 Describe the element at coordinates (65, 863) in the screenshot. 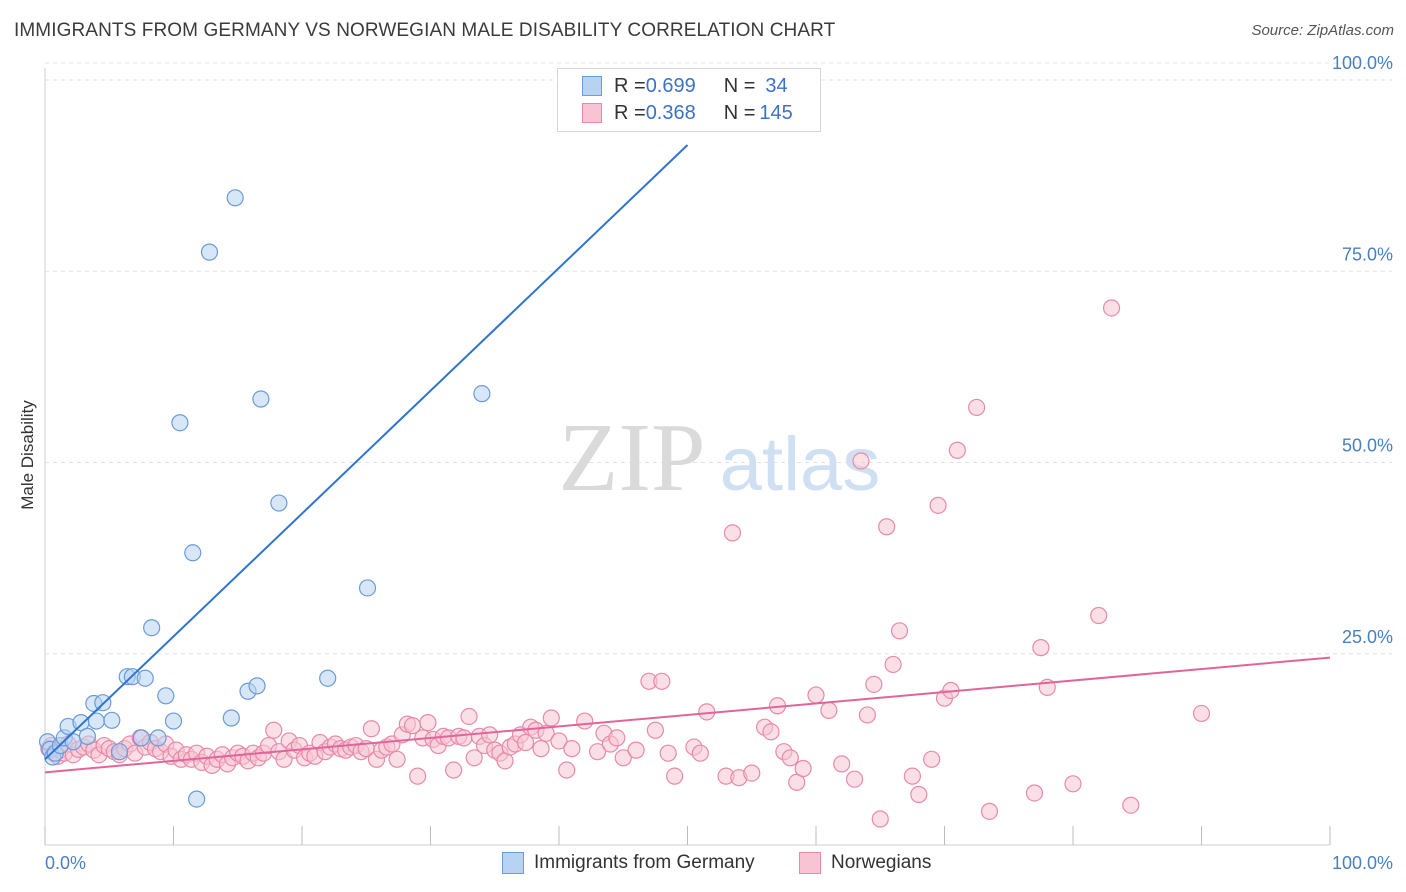

I see `x-tick-label-min: 0.0%` at that location.